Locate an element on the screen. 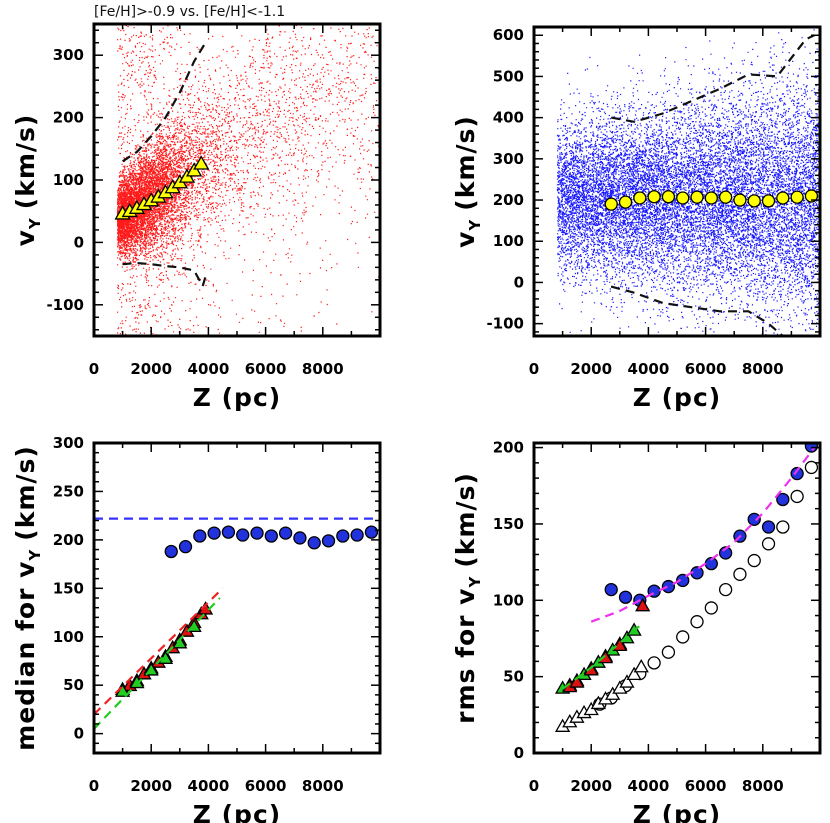 The image size is (830, 823). red-points is located at coordinates (248, 180).